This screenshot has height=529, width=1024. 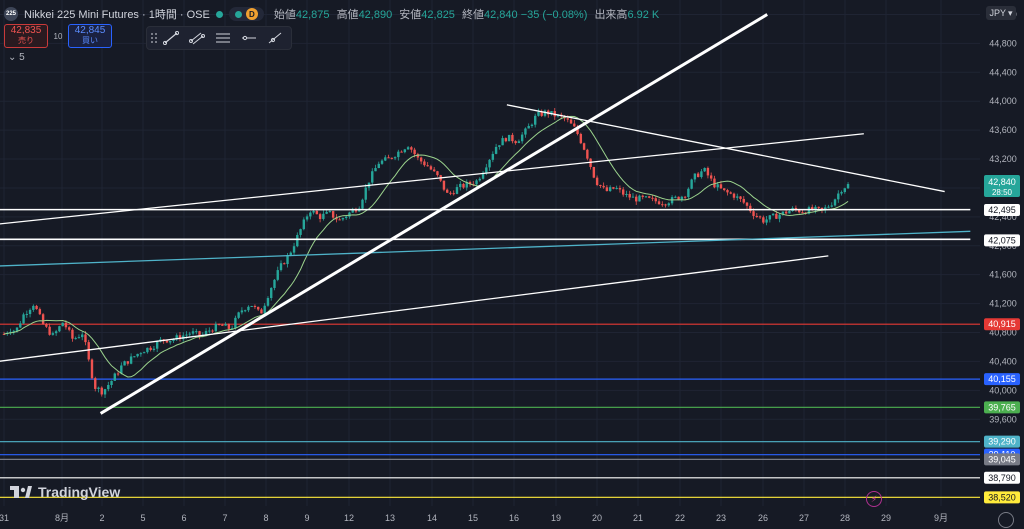 What do you see at coordinates (1006, 520) in the screenshot?
I see `gear-icon` at bounding box center [1006, 520].